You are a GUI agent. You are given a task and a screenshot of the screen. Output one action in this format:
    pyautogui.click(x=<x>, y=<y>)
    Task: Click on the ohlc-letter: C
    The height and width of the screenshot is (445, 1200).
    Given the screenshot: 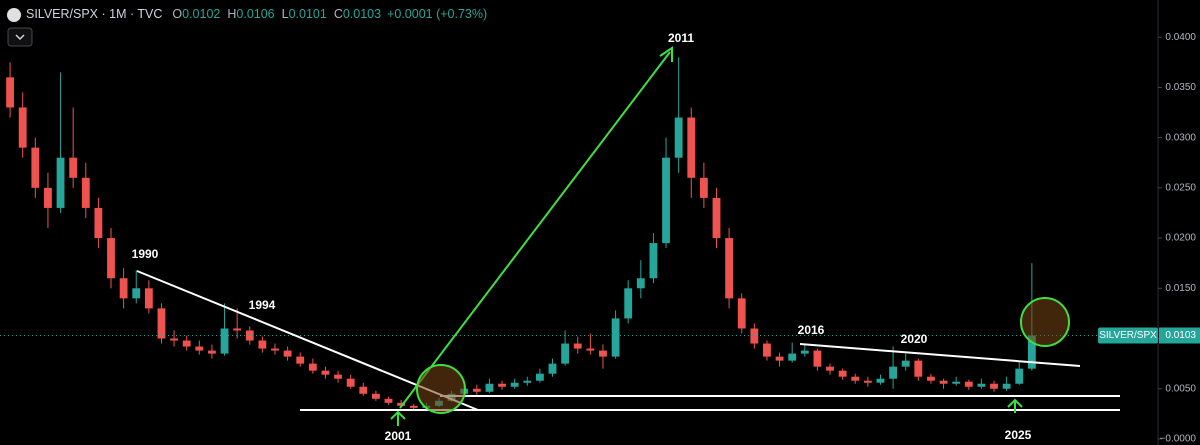 What is the action you would take?
    pyautogui.click(x=338, y=14)
    